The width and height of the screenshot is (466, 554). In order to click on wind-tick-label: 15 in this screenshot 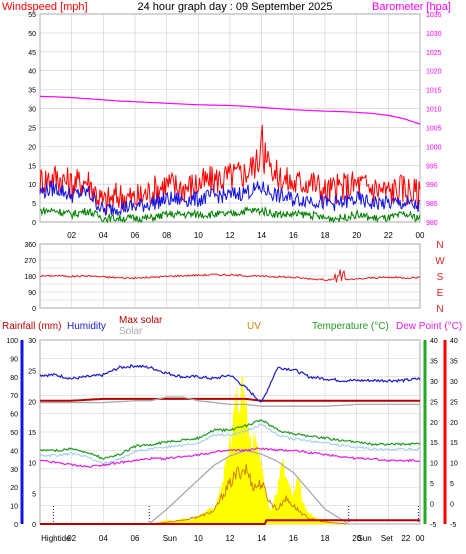, I will do `click(32, 166)`.